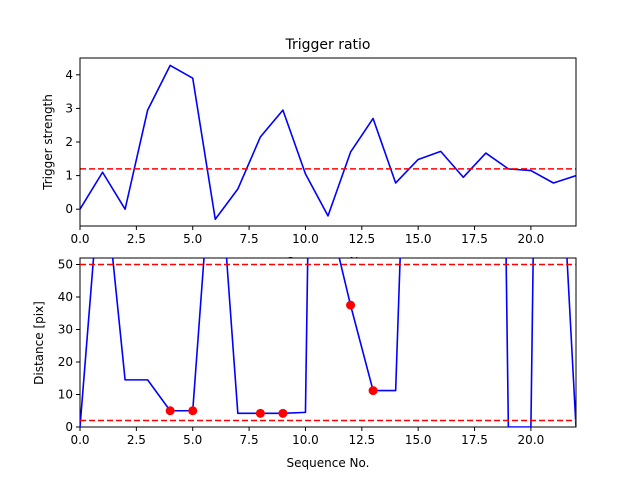  Describe the element at coordinates (65, 330) in the screenshot. I see `y-tick-label: 30` at that location.